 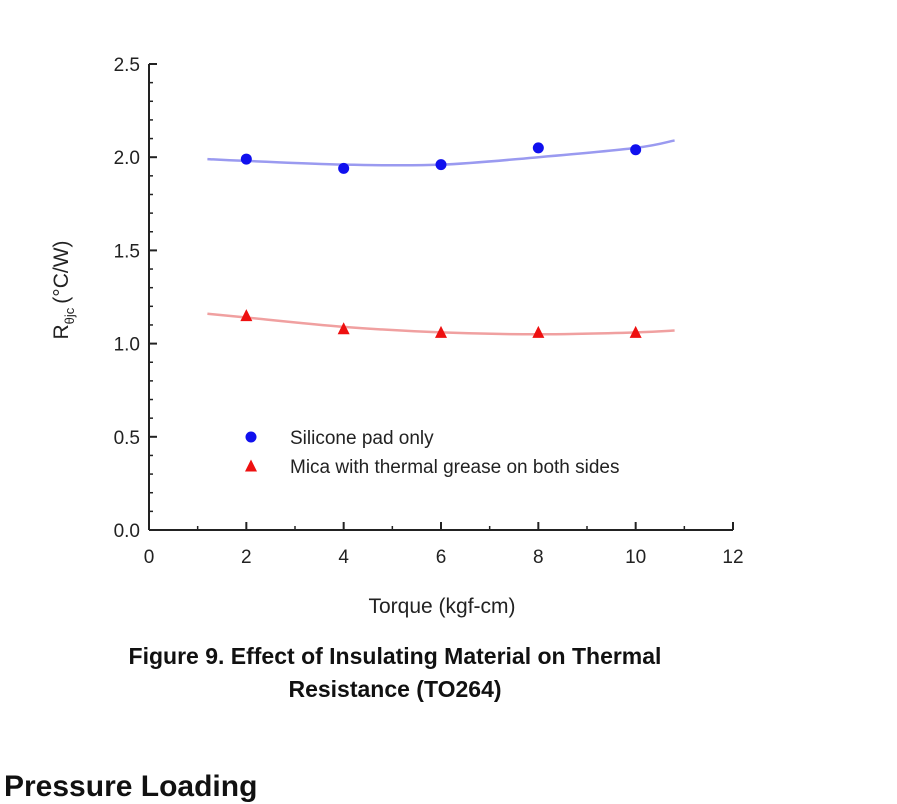 I want to click on x-axis-label: Torque (kgf-cm), so click(x=441, y=606).